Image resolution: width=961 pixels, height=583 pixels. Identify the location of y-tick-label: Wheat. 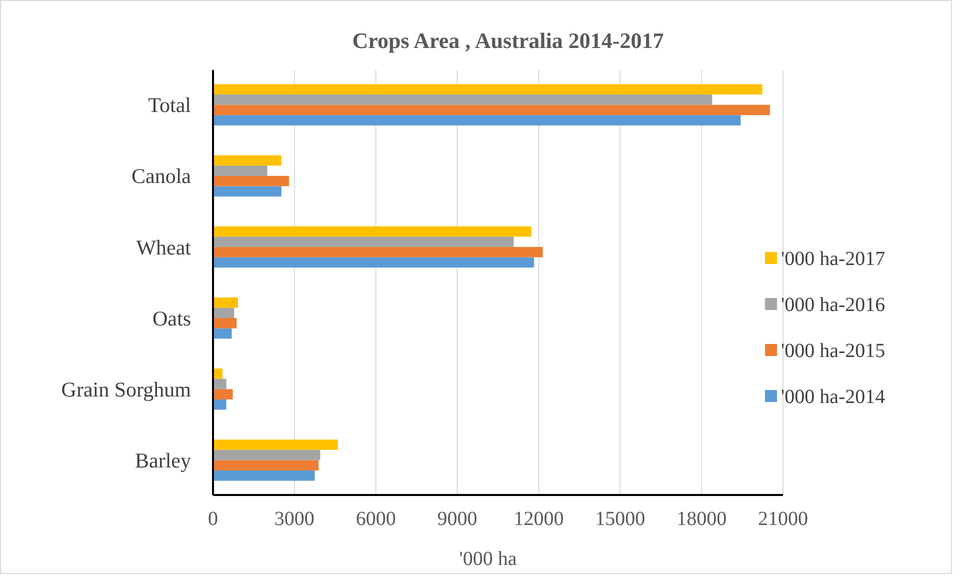
(164, 247).